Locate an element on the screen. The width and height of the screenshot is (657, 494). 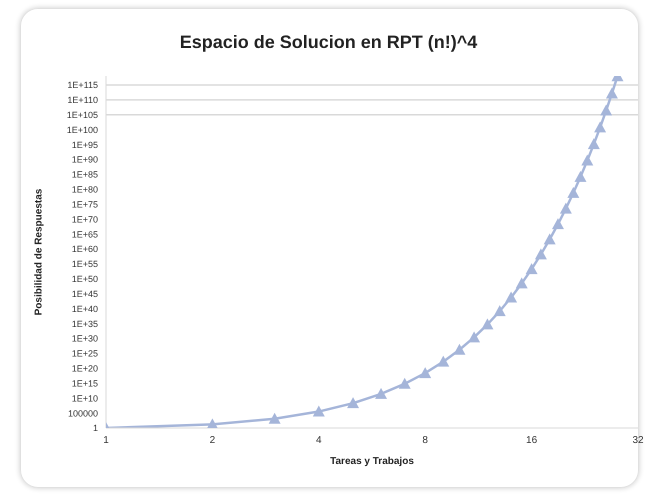
y-tick-label: 1E+50 is located at coordinates (85, 279).